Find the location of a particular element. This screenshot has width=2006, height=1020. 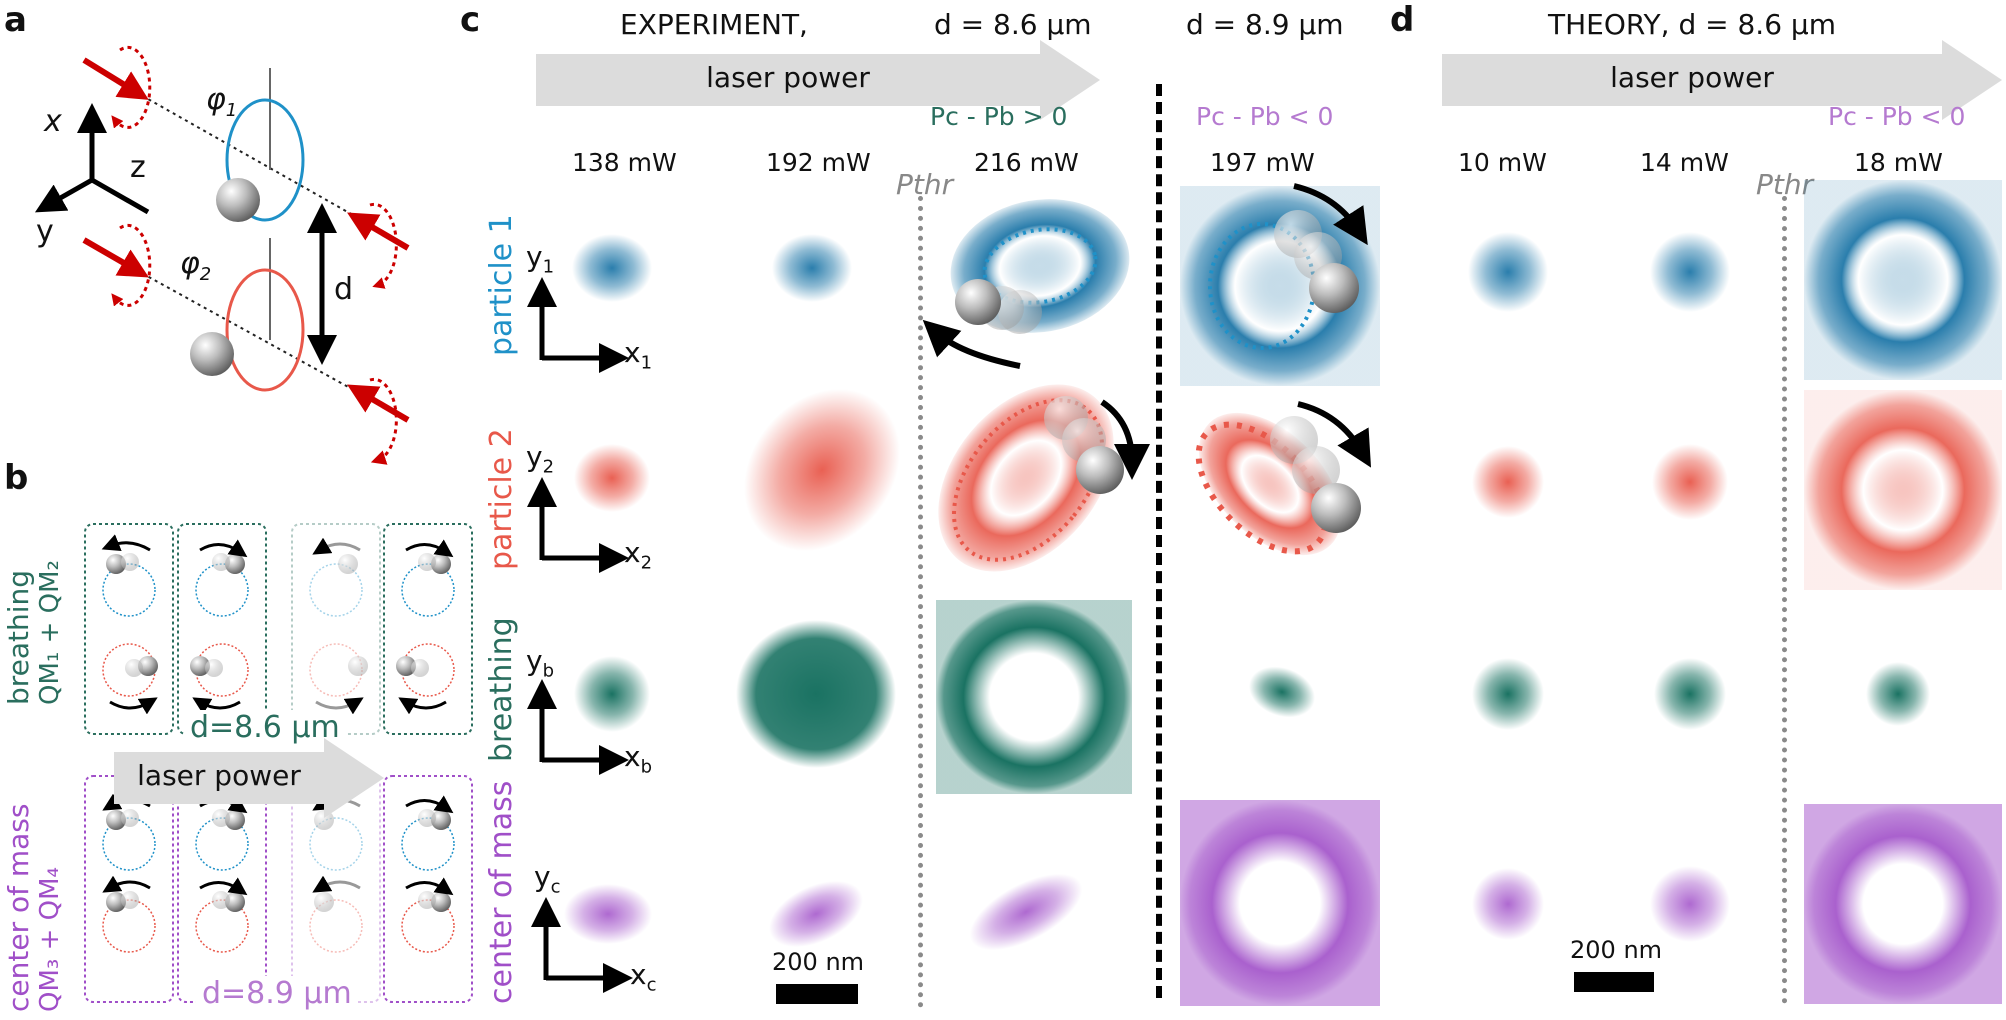

panel-a-letter: a is located at coordinates (15, 20).